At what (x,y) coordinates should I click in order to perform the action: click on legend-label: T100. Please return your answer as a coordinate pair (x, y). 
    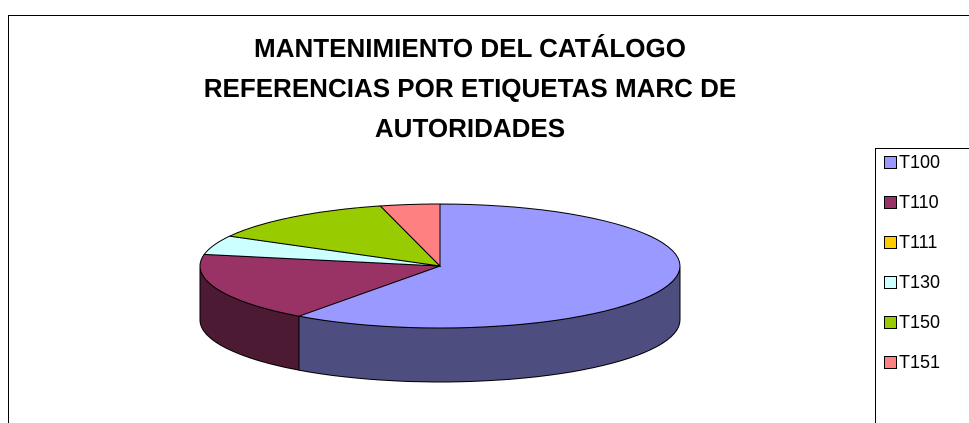
    Looking at the image, I should click on (919, 162).